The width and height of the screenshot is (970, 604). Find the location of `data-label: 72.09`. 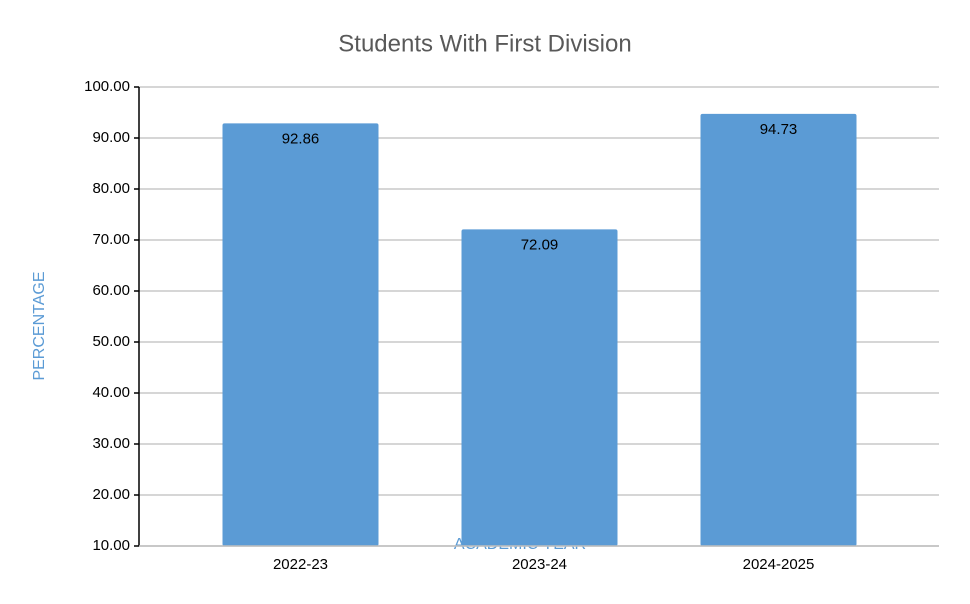

data-label: 72.09 is located at coordinates (540, 244).